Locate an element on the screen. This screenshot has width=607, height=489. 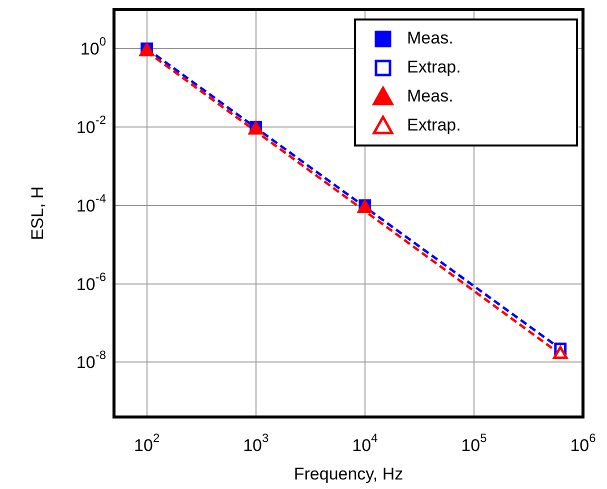
x-axis-title: Frequency, Hz is located at coordinates (349, 474).